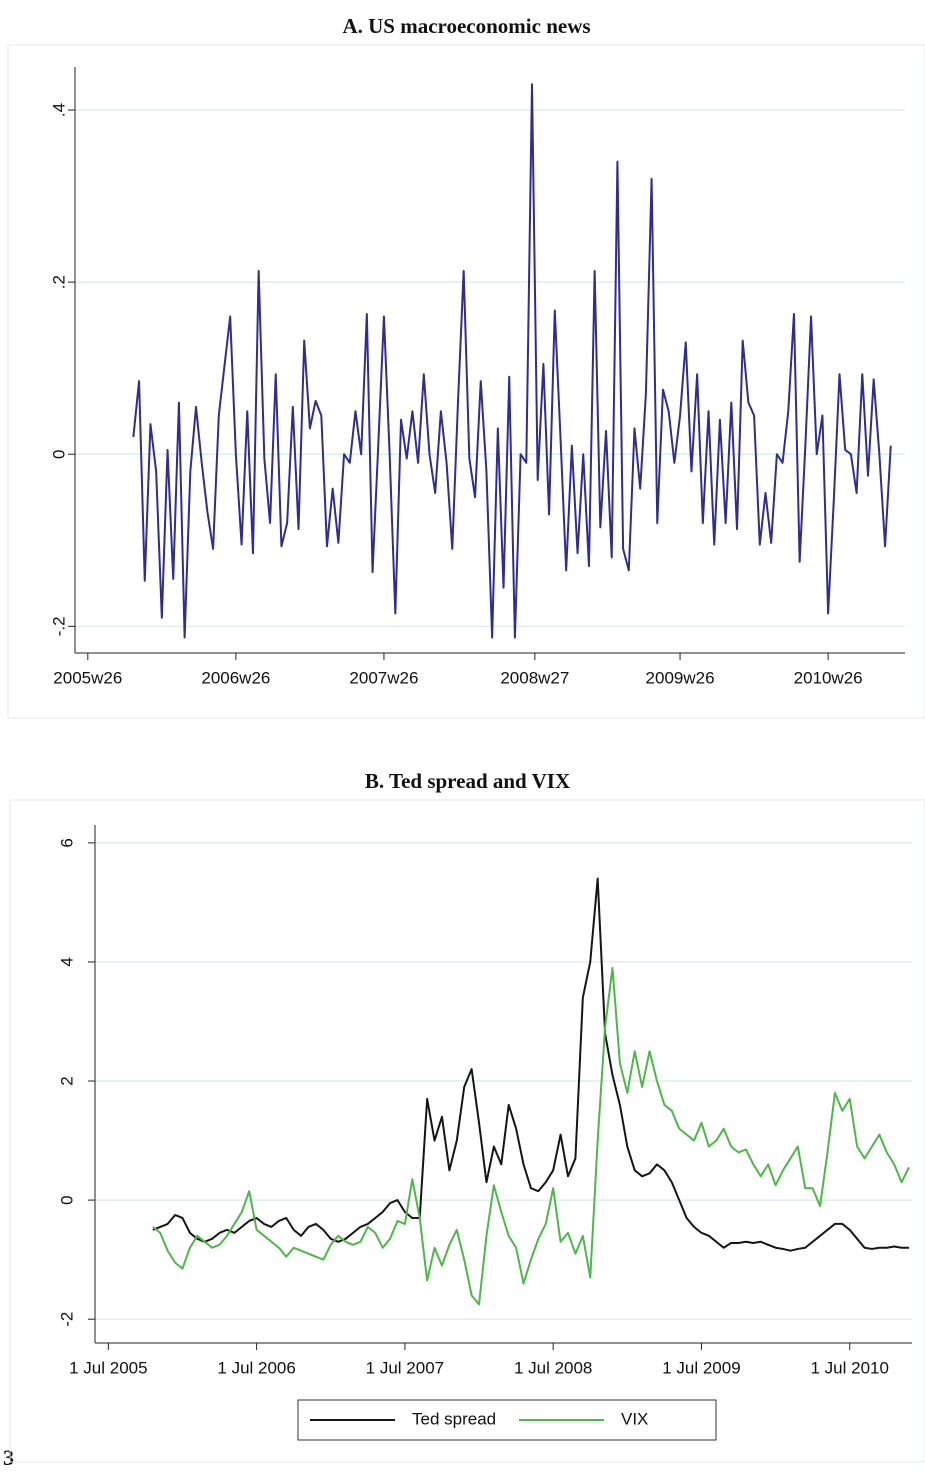 The height and width of the screenshot is (1472, 925). Describe the element at coordinates (553, 1367) in the screenshot. I see `x-tick-label: 1 Jul 2008` at that location.